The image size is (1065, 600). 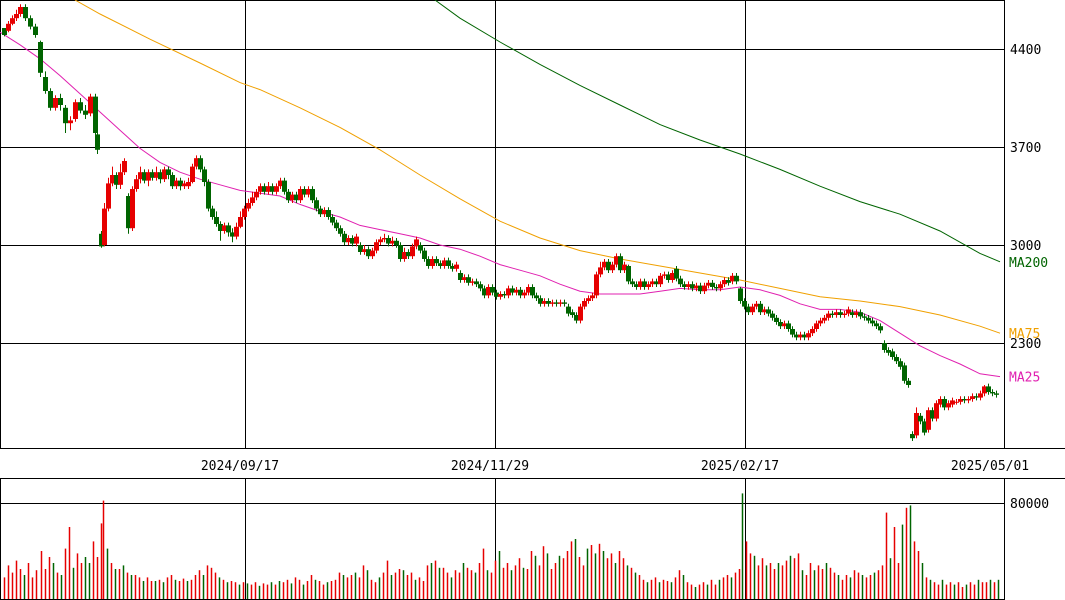 What do you see at coordinates (490, 466) in the screenshot?
I see `date-label: 2024/11/29` at bounding box center [490, 466].